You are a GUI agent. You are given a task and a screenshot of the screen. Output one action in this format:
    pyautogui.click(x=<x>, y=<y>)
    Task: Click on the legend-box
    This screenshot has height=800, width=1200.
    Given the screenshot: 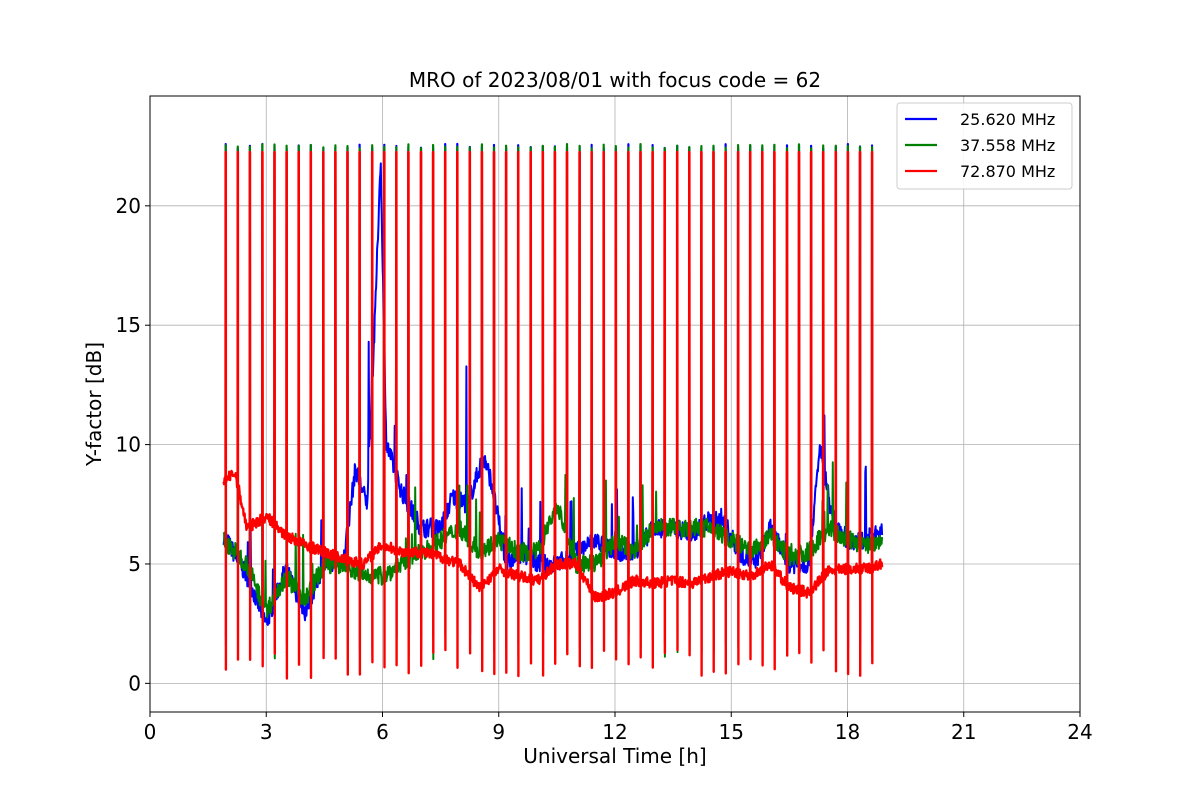 What is the action you would take?
    pyautogui.click(x=984, y=146)
    